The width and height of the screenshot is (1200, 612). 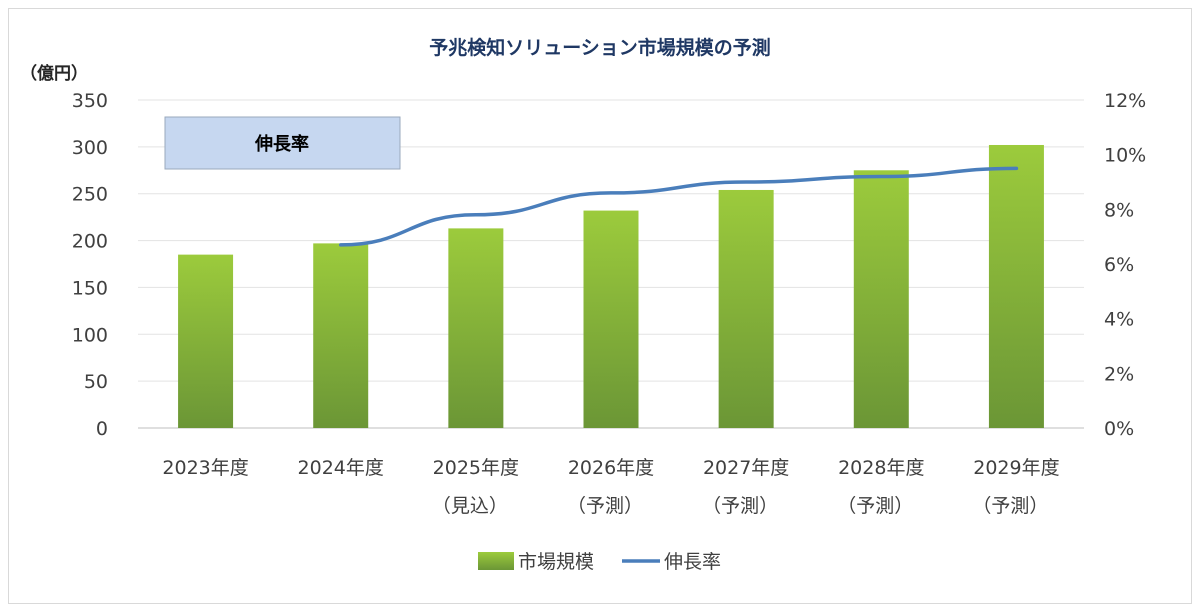 What do you see at coordinates (54, 73) in the screenshot?
I see `y-axis-unit-label: （億円）` at bounding box center [54, 73].